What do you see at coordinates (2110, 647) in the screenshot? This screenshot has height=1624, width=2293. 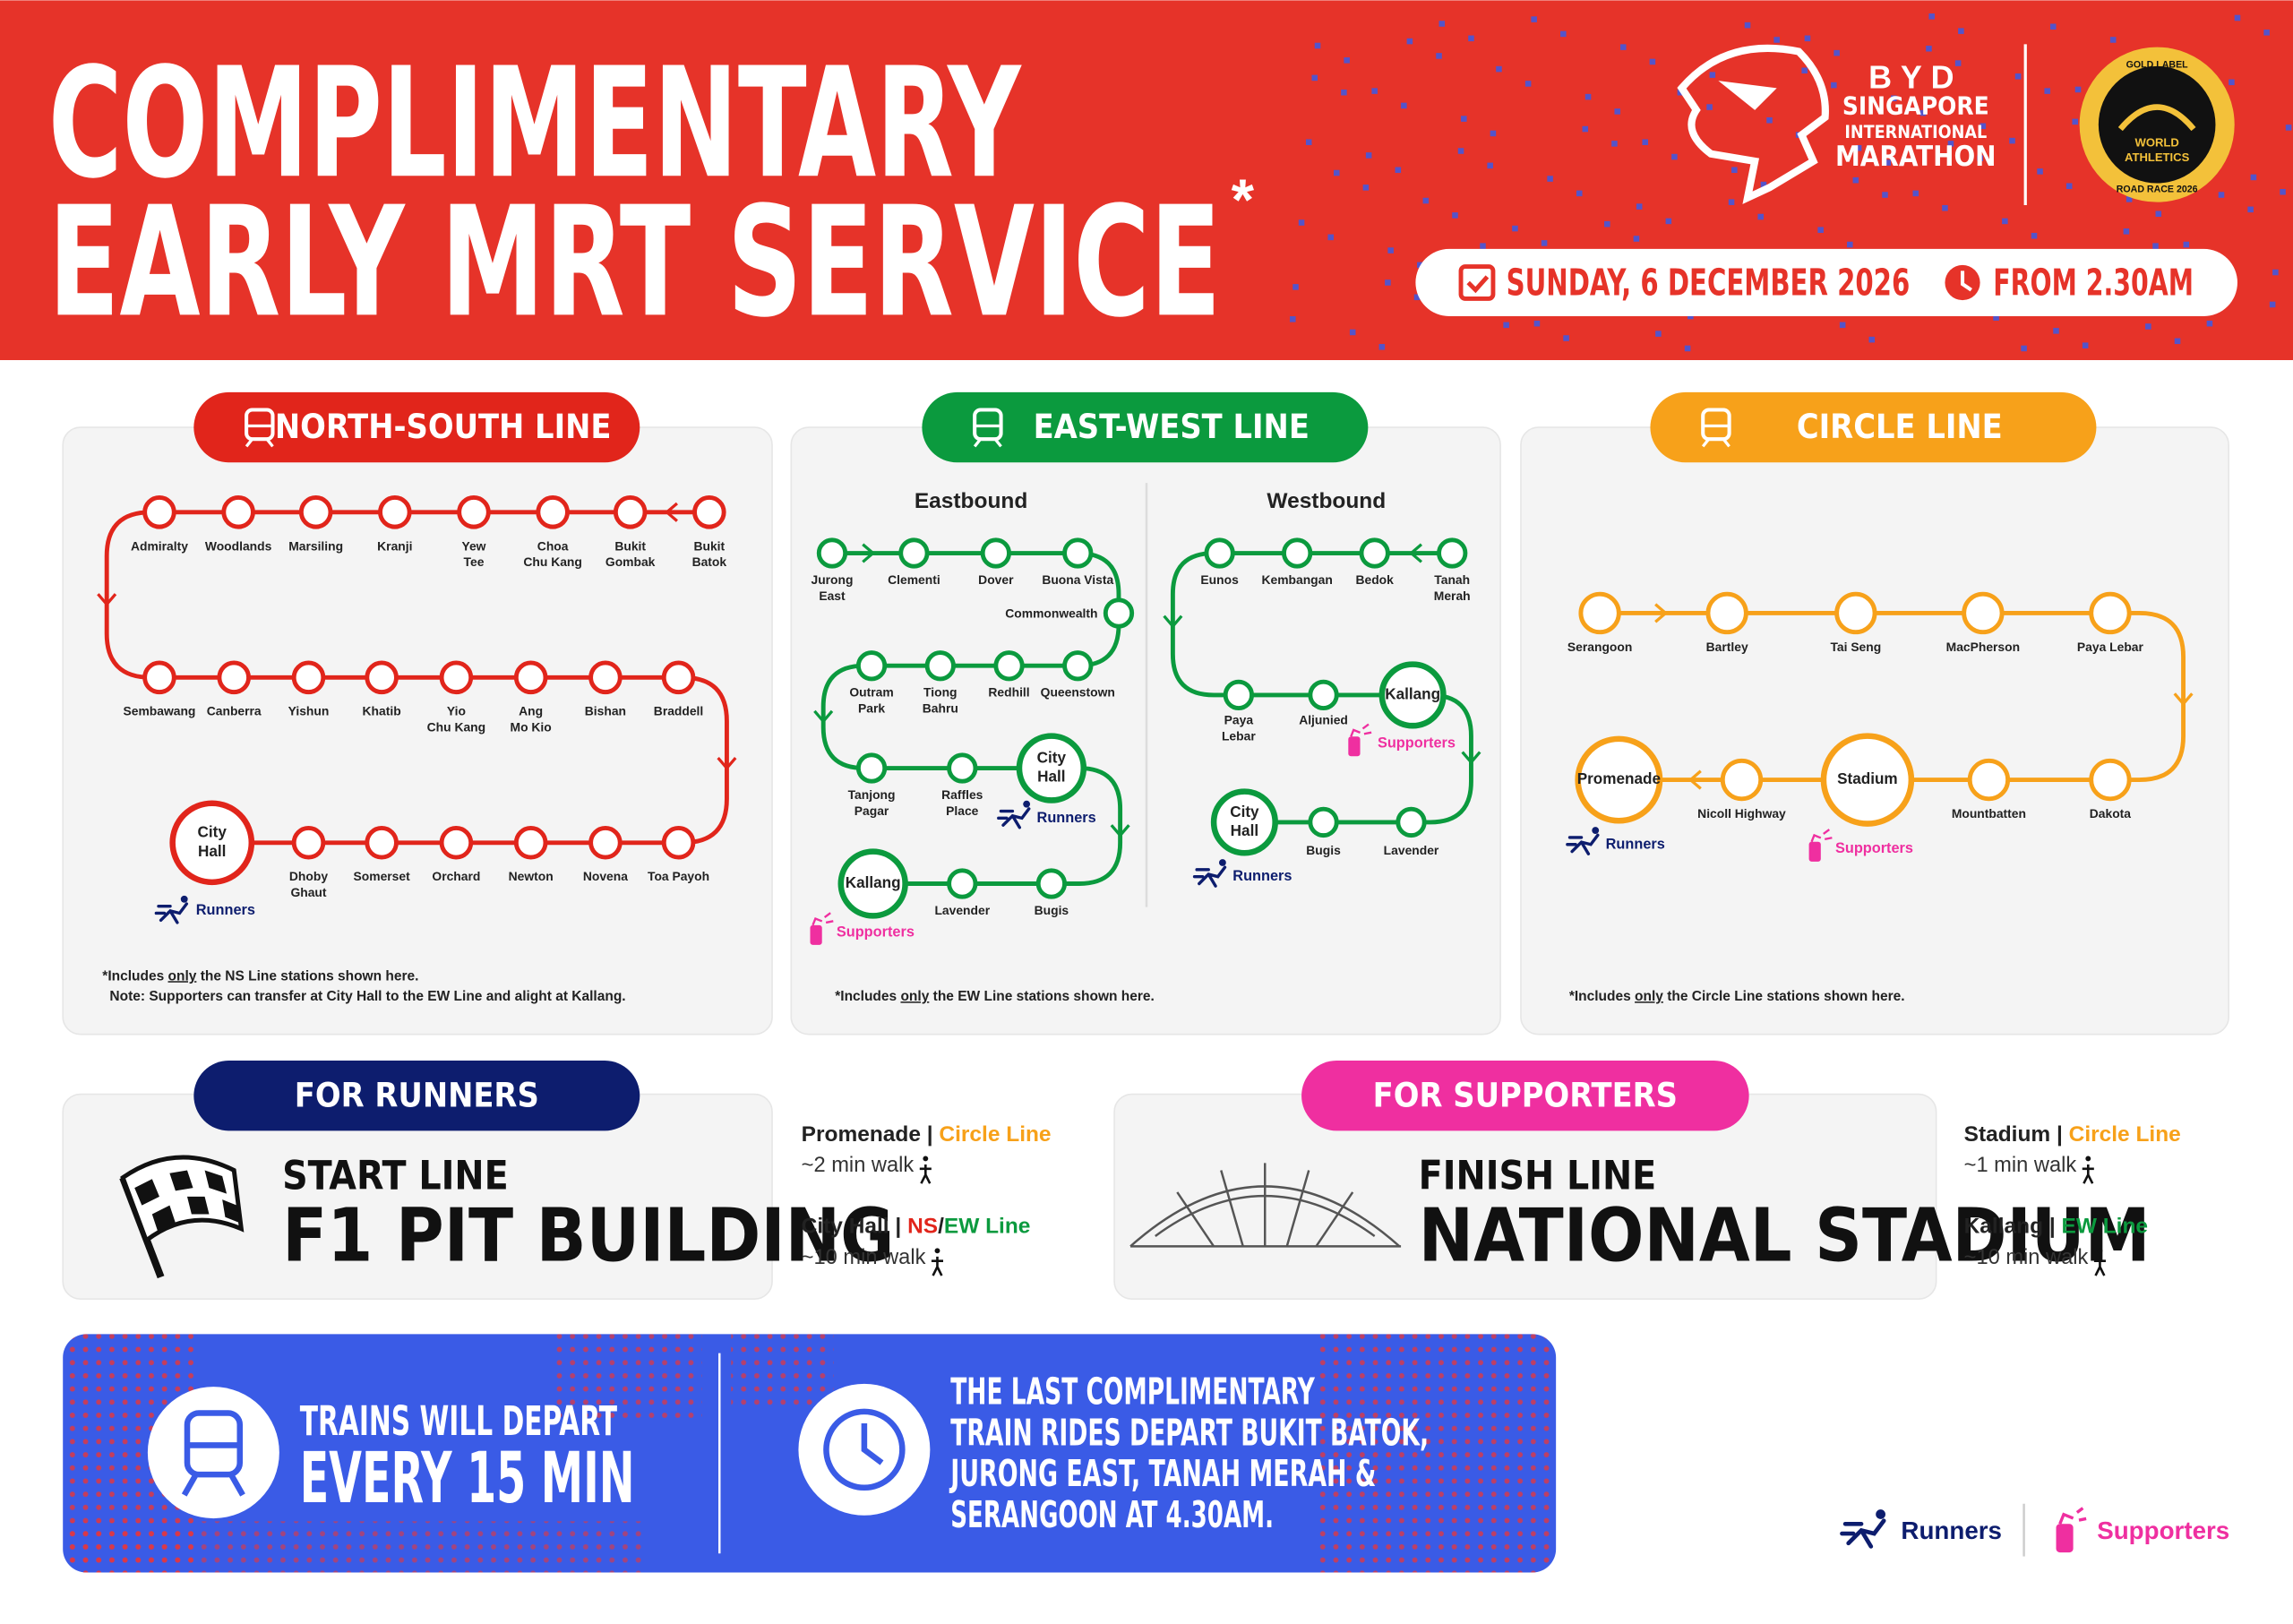 I see `station-name: Paya Lebar` at bounding box center [2110, 647].